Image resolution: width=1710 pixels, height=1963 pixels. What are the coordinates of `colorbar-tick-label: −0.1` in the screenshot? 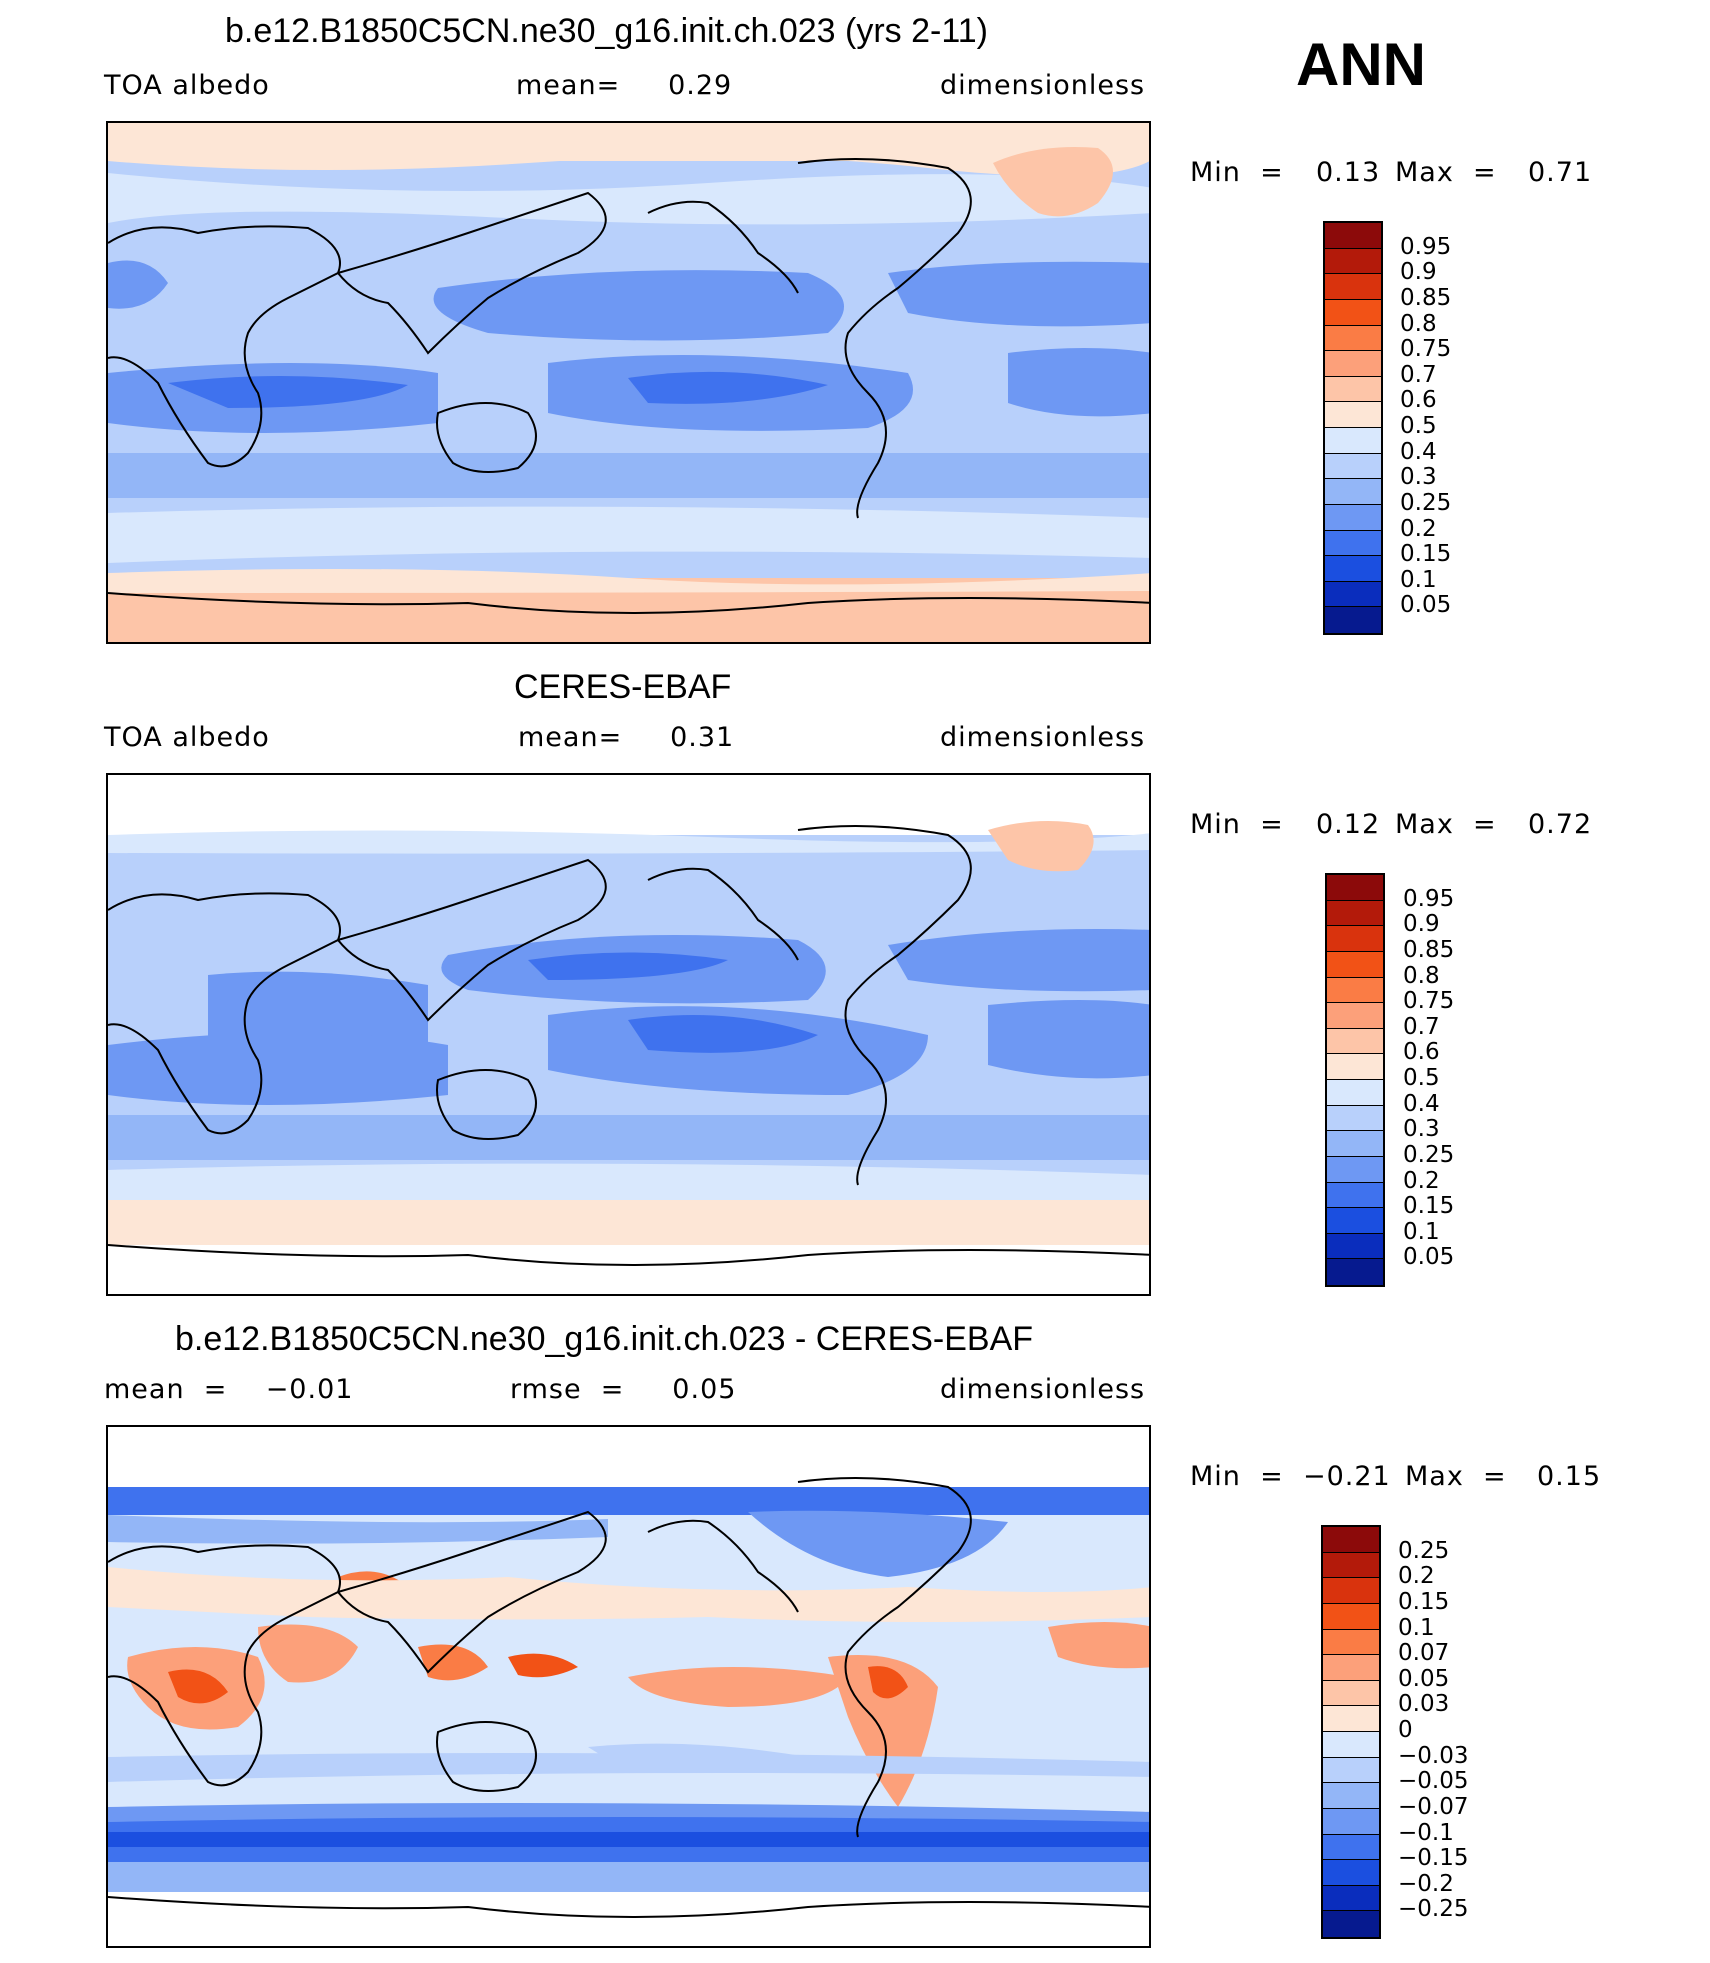 It's located at (1426, 1832).